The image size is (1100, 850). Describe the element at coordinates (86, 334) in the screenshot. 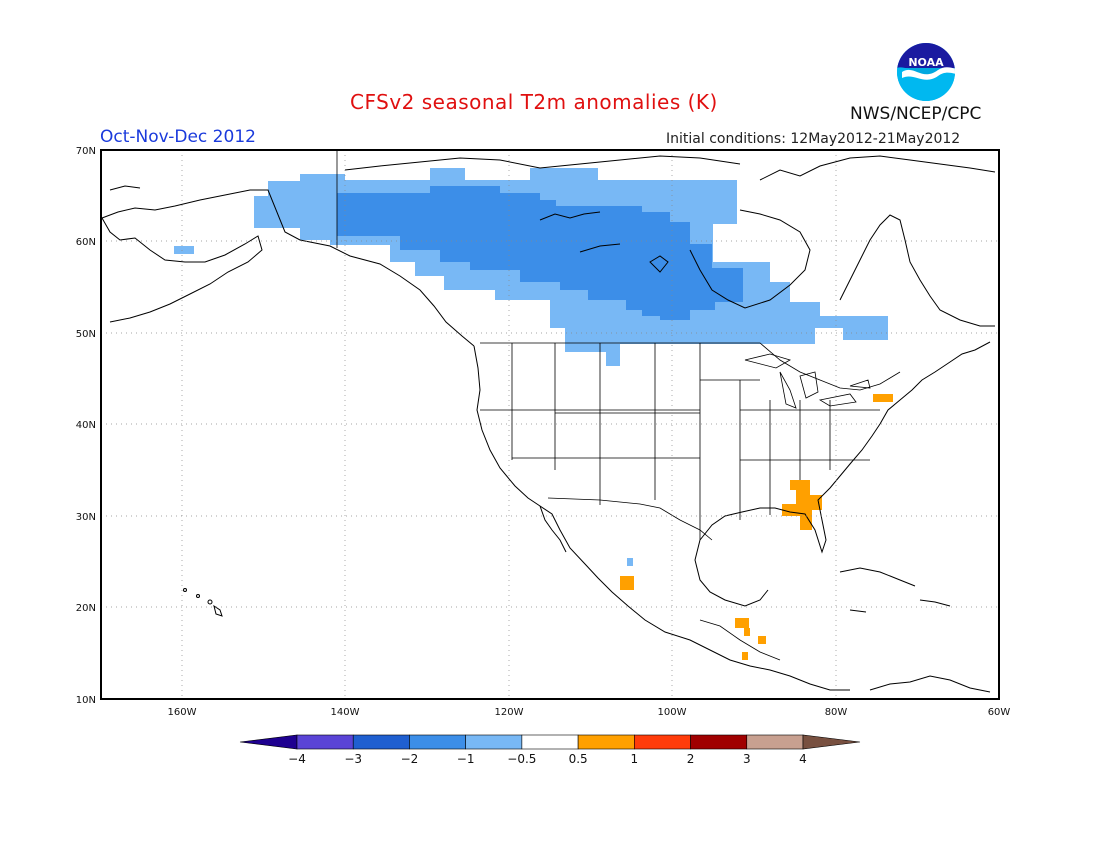

I see `lat-tick-label: 50N` at that location.